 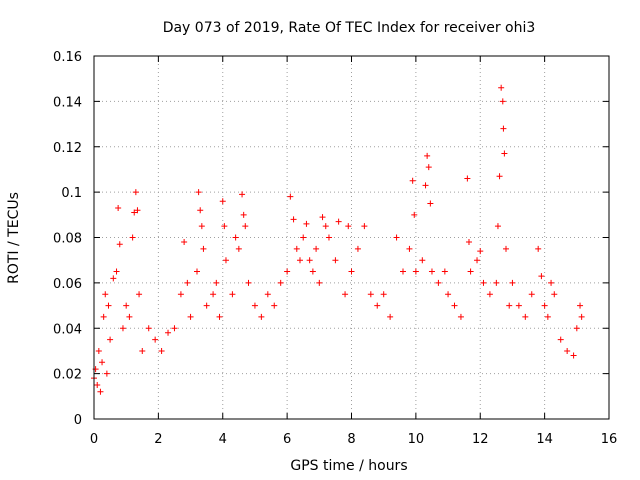 I want to click on y-tick-label: 0.04, so click(x=67, y=329).